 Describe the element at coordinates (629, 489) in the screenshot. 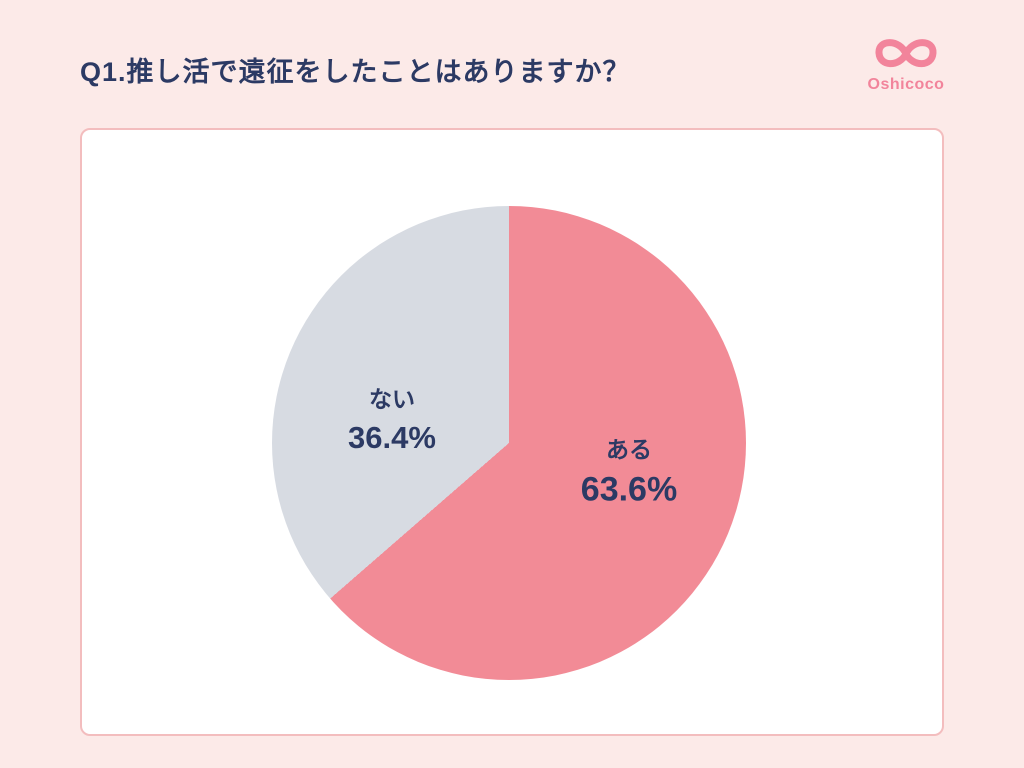

I see `slice-value-aru: 63.6%` at that location.